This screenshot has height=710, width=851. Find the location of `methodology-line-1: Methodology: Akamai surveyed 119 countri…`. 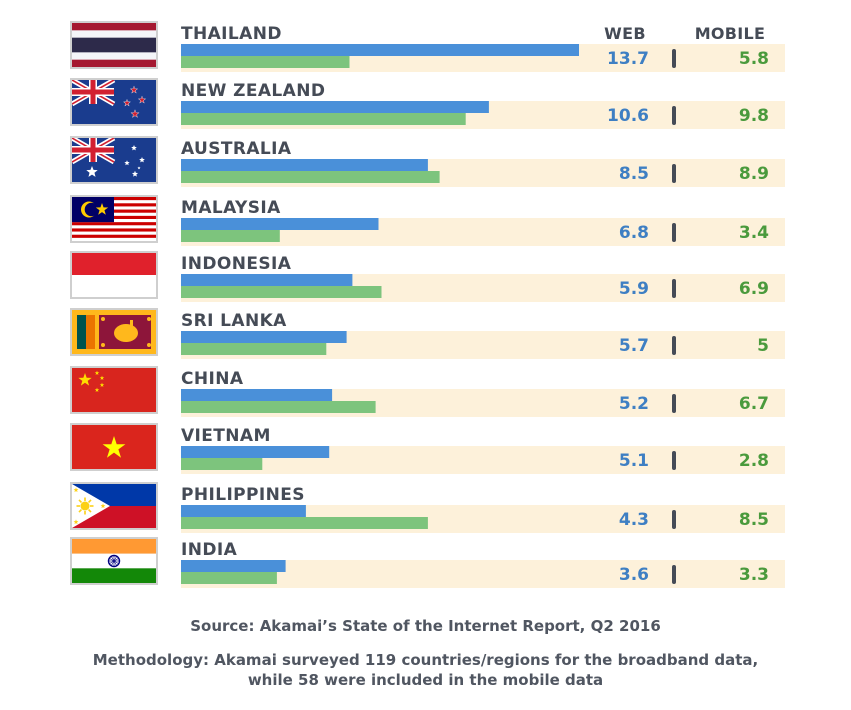

methodology-line-1: Methodology: Akamai surveyed 119 countri… is located at coordinates (425, 660).